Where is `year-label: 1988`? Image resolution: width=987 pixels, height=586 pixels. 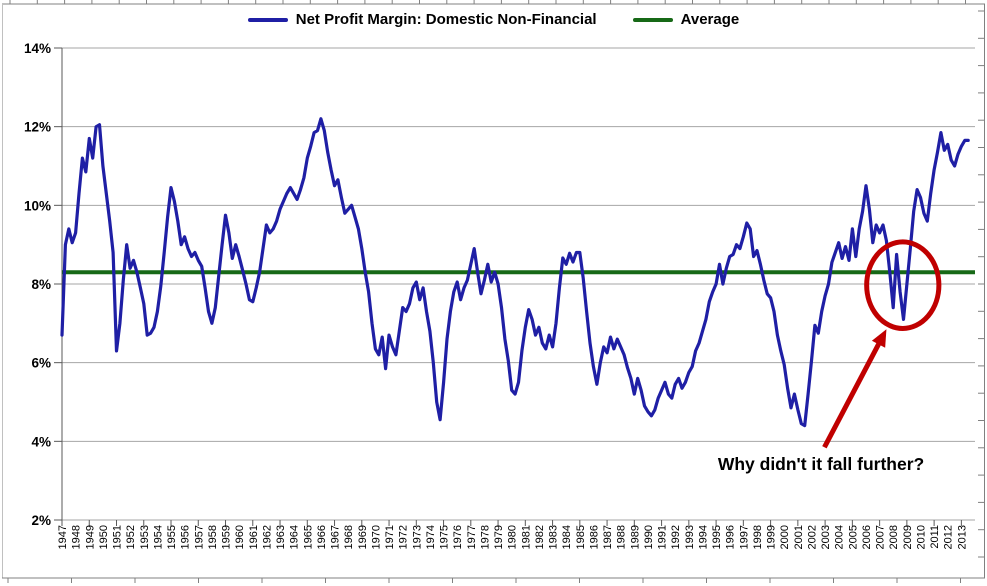
year-label: 1988 is located at coordinates (622, 537).